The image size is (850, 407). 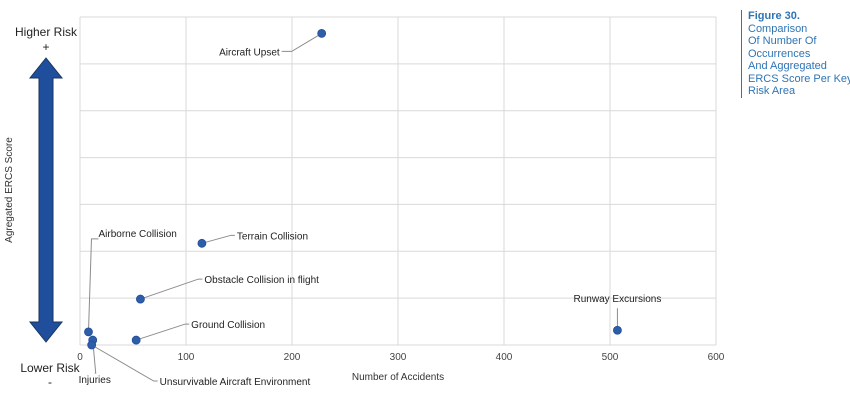 I want to click on risk-scale-bottom-label: Lower Risk, so click(x=50, y=368).